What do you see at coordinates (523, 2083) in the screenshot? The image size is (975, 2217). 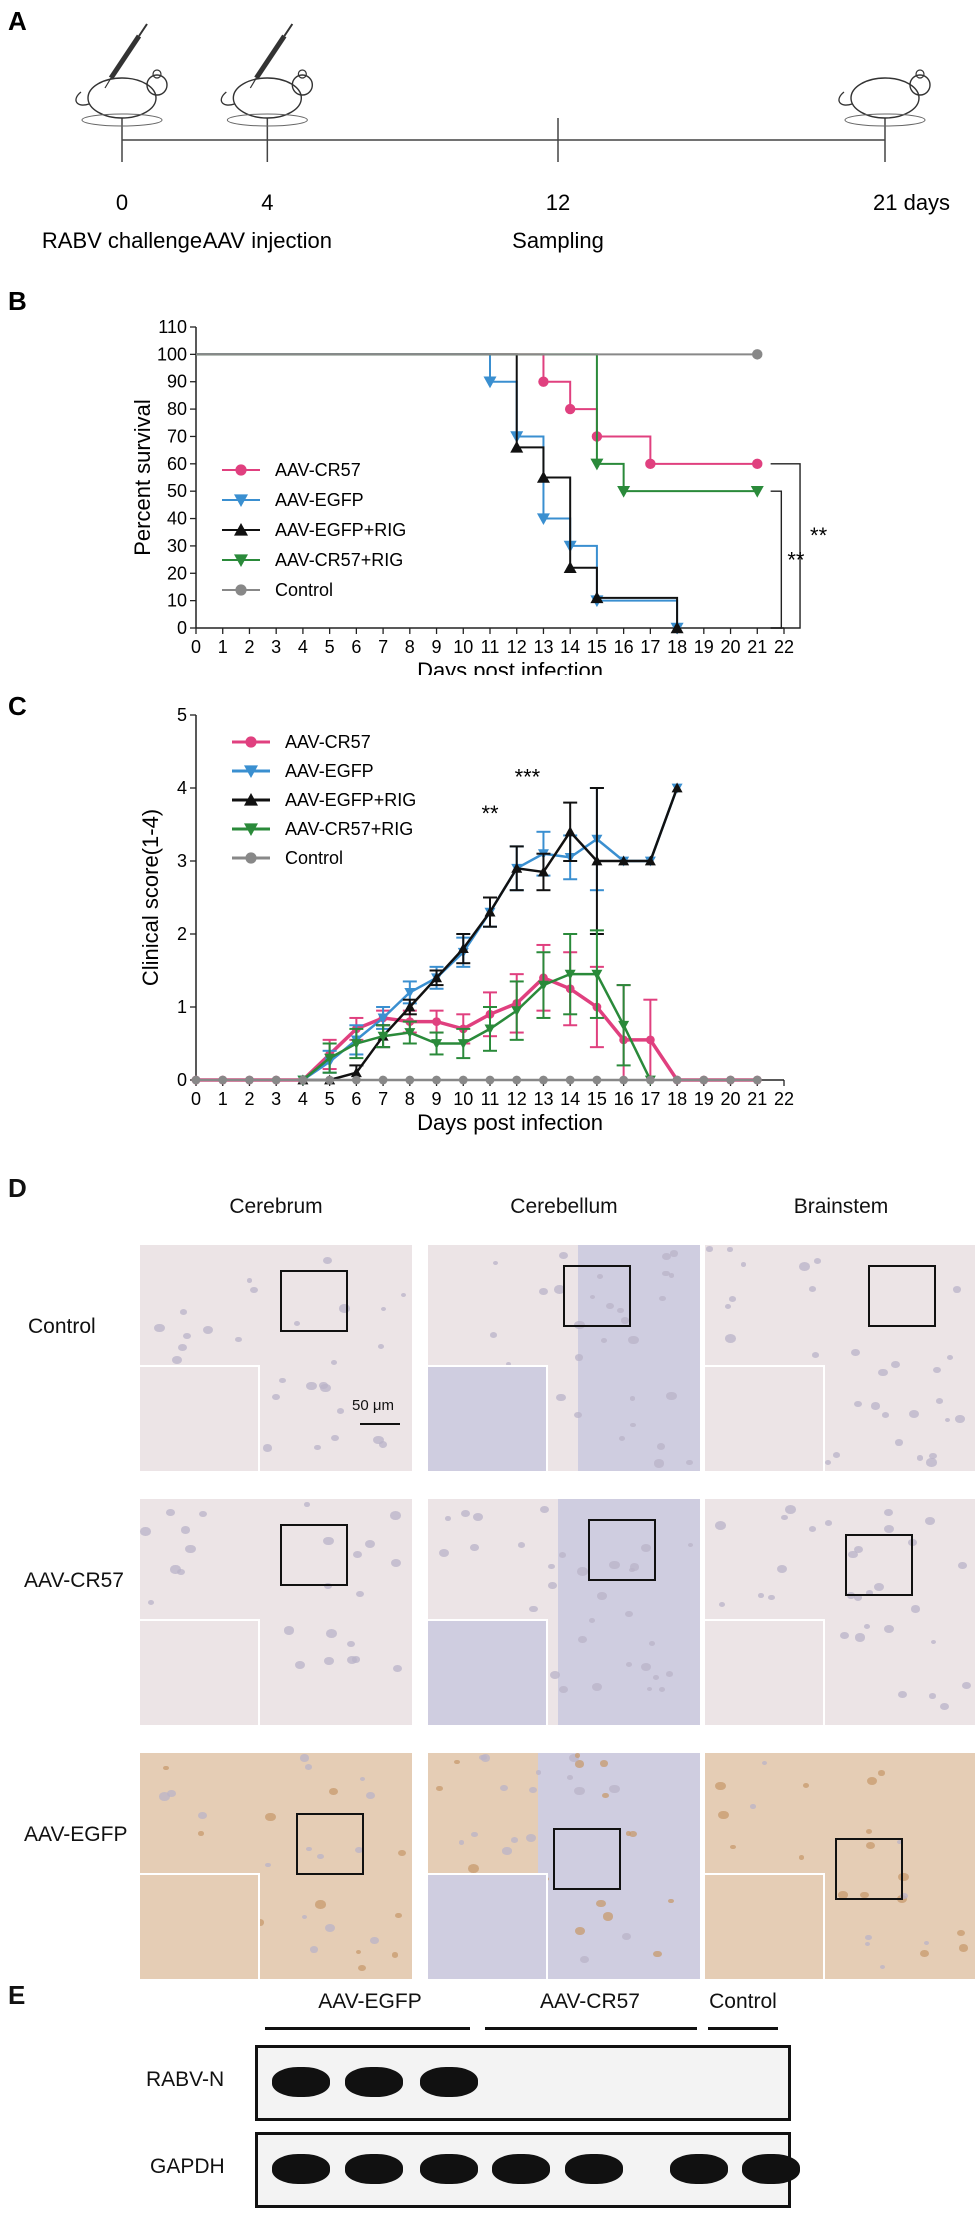 I see `blot-membrane` at bounding box center [523, 2083].